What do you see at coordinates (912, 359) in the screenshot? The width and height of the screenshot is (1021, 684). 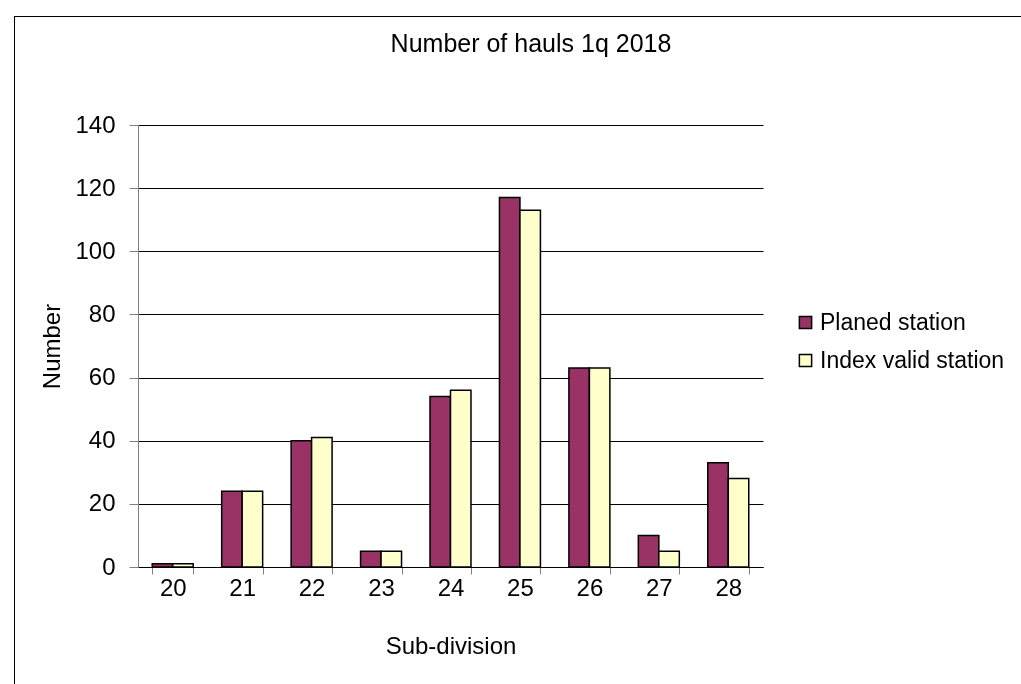 I see `legend-label: Index valid station` at bounding box center [912, 359].